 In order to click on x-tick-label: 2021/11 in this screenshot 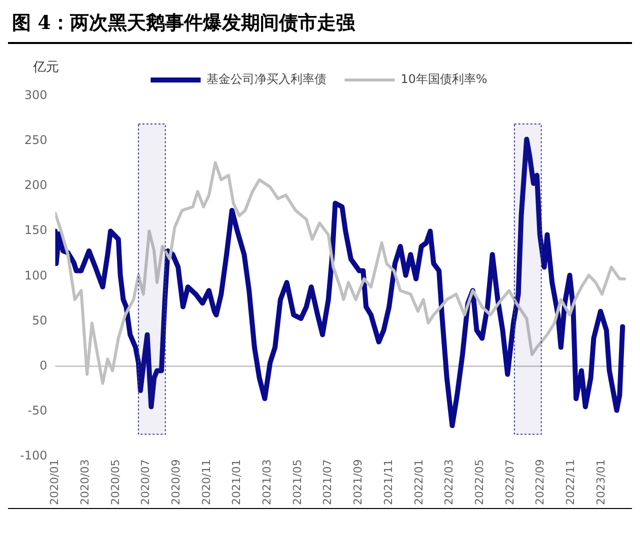, I will do `click(388, 482)`.